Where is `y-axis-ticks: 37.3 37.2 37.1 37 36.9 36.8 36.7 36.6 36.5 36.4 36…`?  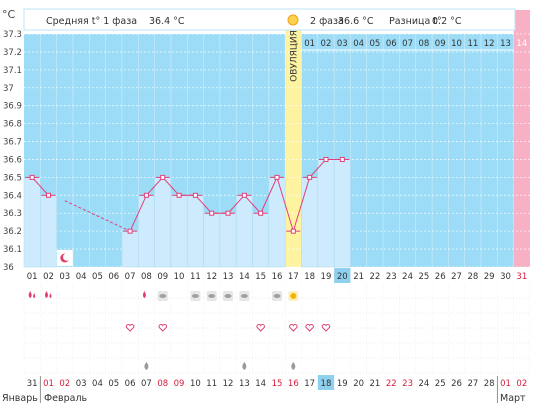
y-axis-ticks: 37.3 37.2 37.1 37 36.9 36.8 36.7 36.6 36.5 36.4 36… is located at coordinates (12, 151).